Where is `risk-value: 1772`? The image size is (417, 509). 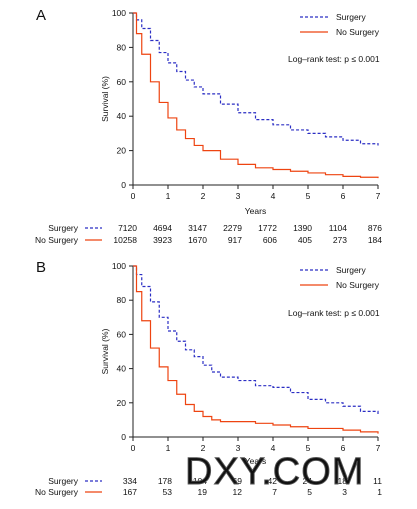
risk-value: 1772 is located at coordinates (267, 228).